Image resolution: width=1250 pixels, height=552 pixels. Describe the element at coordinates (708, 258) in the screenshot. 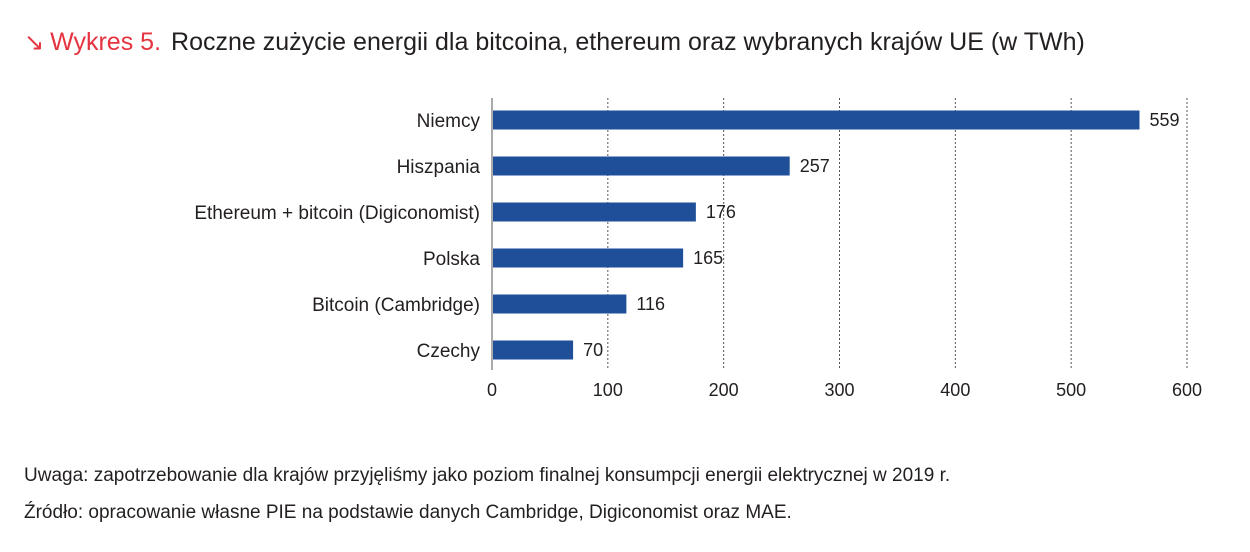

I see `data-label: 165` at that location.